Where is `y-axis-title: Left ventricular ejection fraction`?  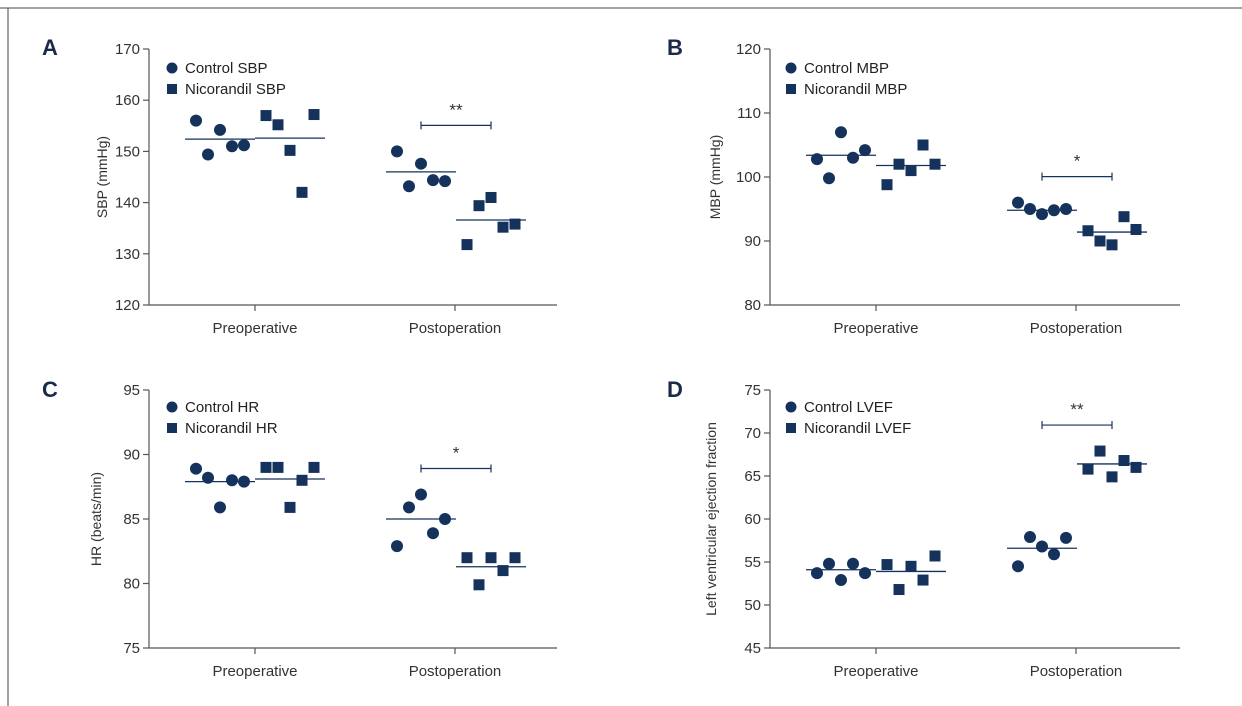 y-axis-title: Left ventricular ejection fraction is located at coordinates (711, 519).